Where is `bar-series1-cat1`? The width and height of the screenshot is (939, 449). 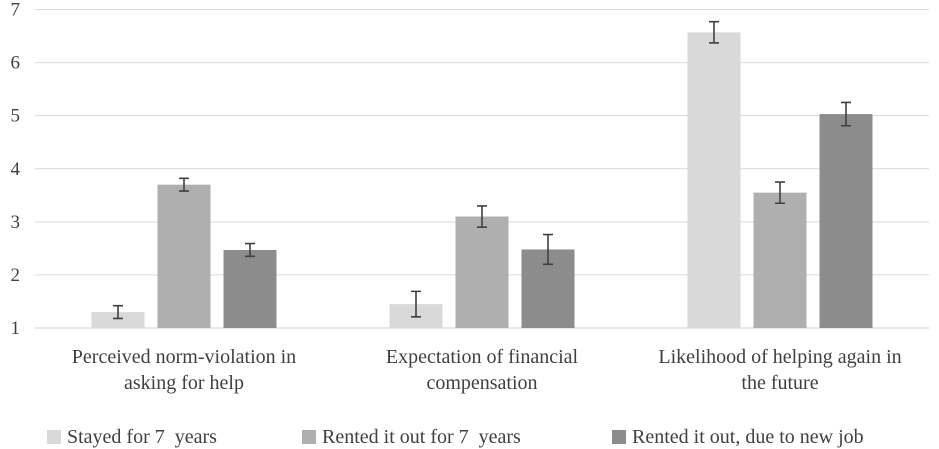
bar-series1-cat1 is located at coordinates (118, 320).